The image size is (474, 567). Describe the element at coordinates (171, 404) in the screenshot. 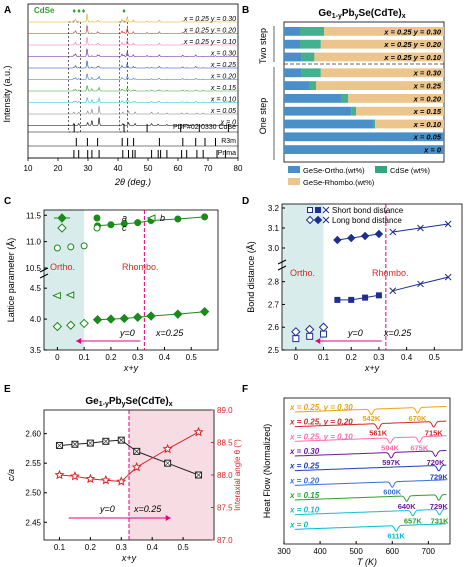

I see `formula-part: x` at that location.